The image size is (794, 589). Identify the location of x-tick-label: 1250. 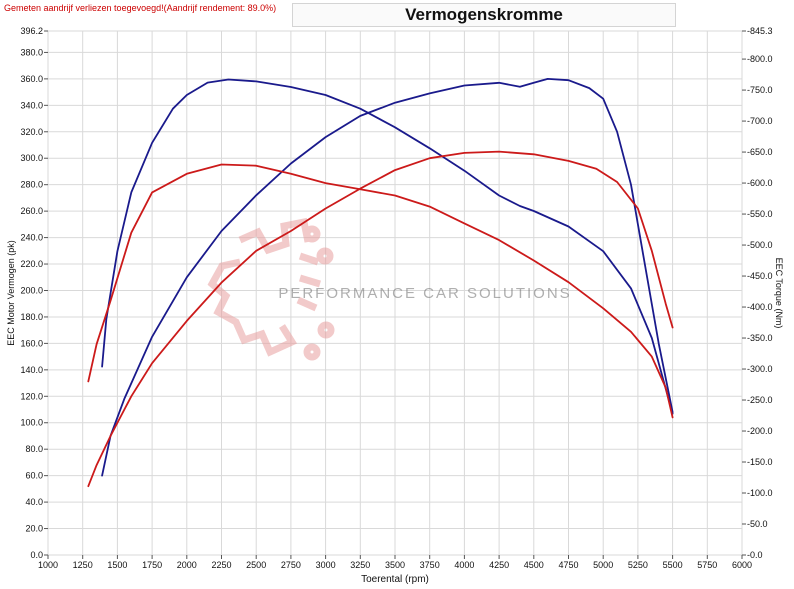
(83, 565).